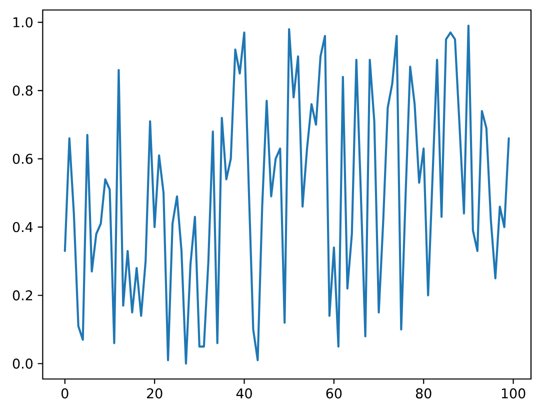  I want to click on y-tick-label: 0.4, so click(22, 227).